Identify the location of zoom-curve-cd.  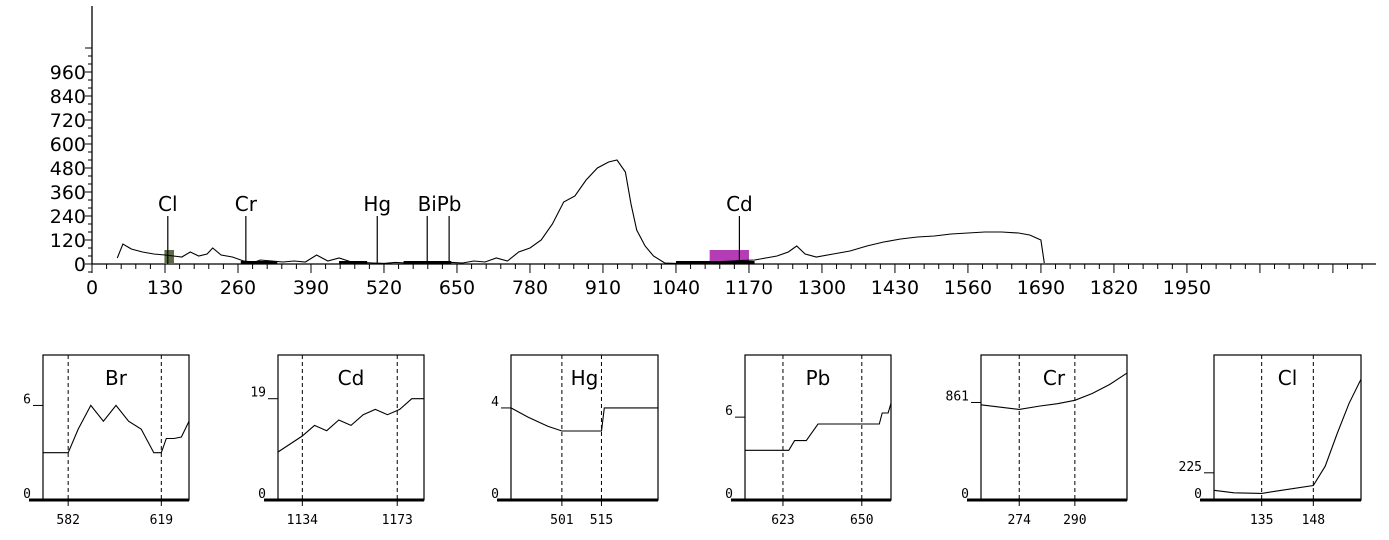
(350, 425).